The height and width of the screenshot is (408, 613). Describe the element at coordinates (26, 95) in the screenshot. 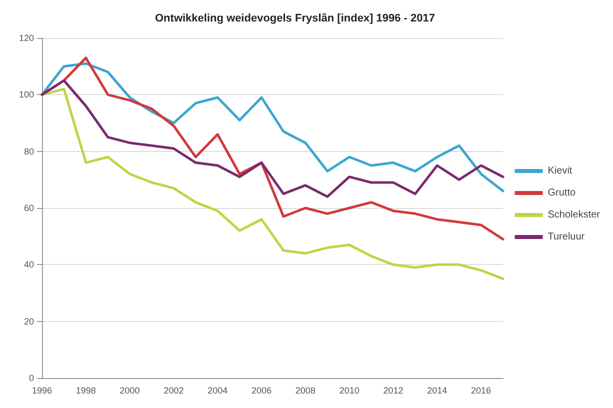

I see `y-tick-label: 100` at that location.